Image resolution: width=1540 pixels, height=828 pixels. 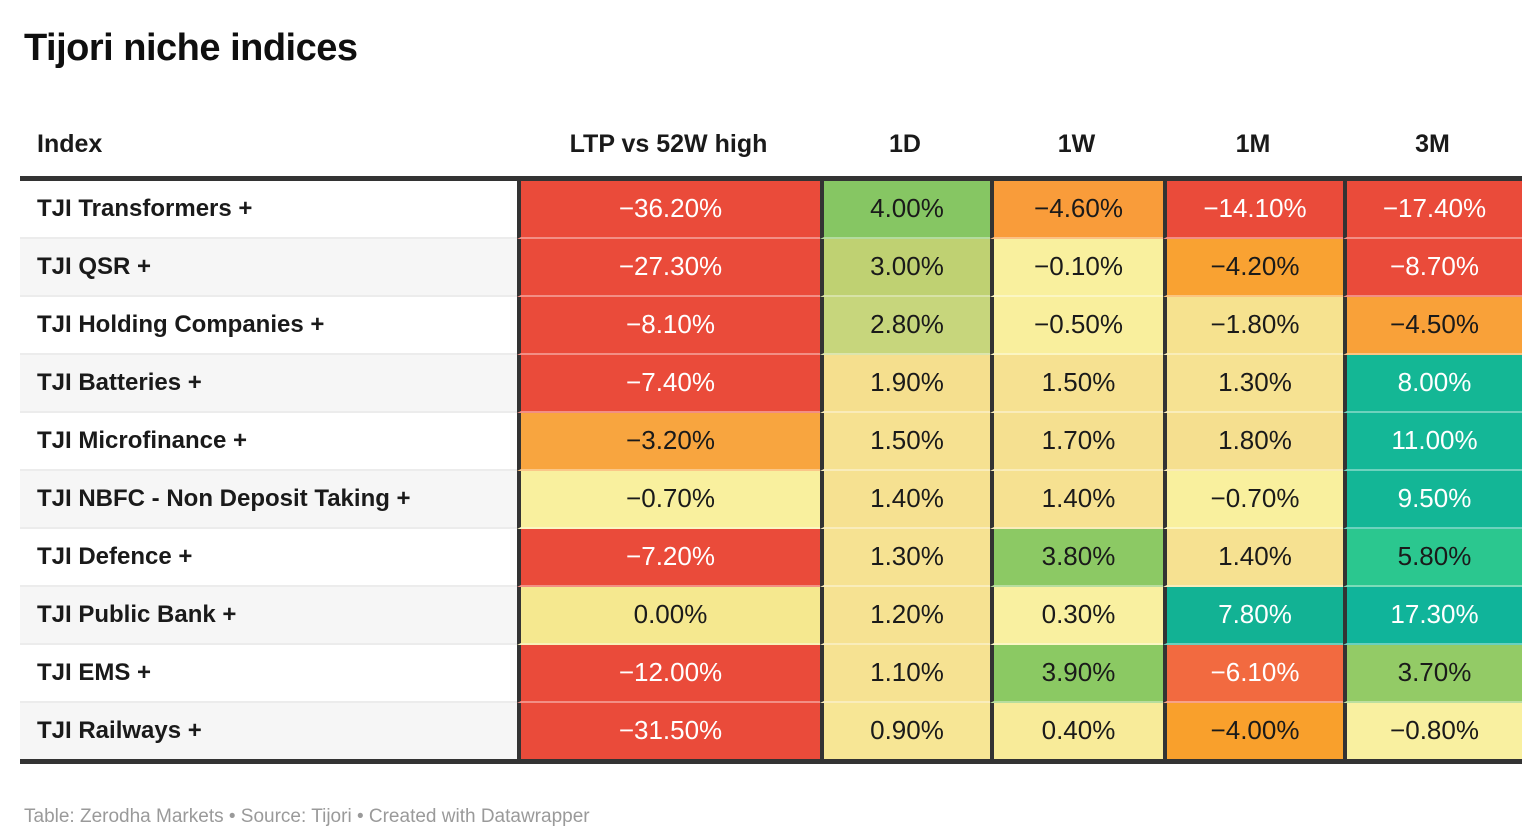 What do you see at coordinates (905, 673) in the screenshot?
I see `value-cell: 1.10%` at bounding box center [905, 673].